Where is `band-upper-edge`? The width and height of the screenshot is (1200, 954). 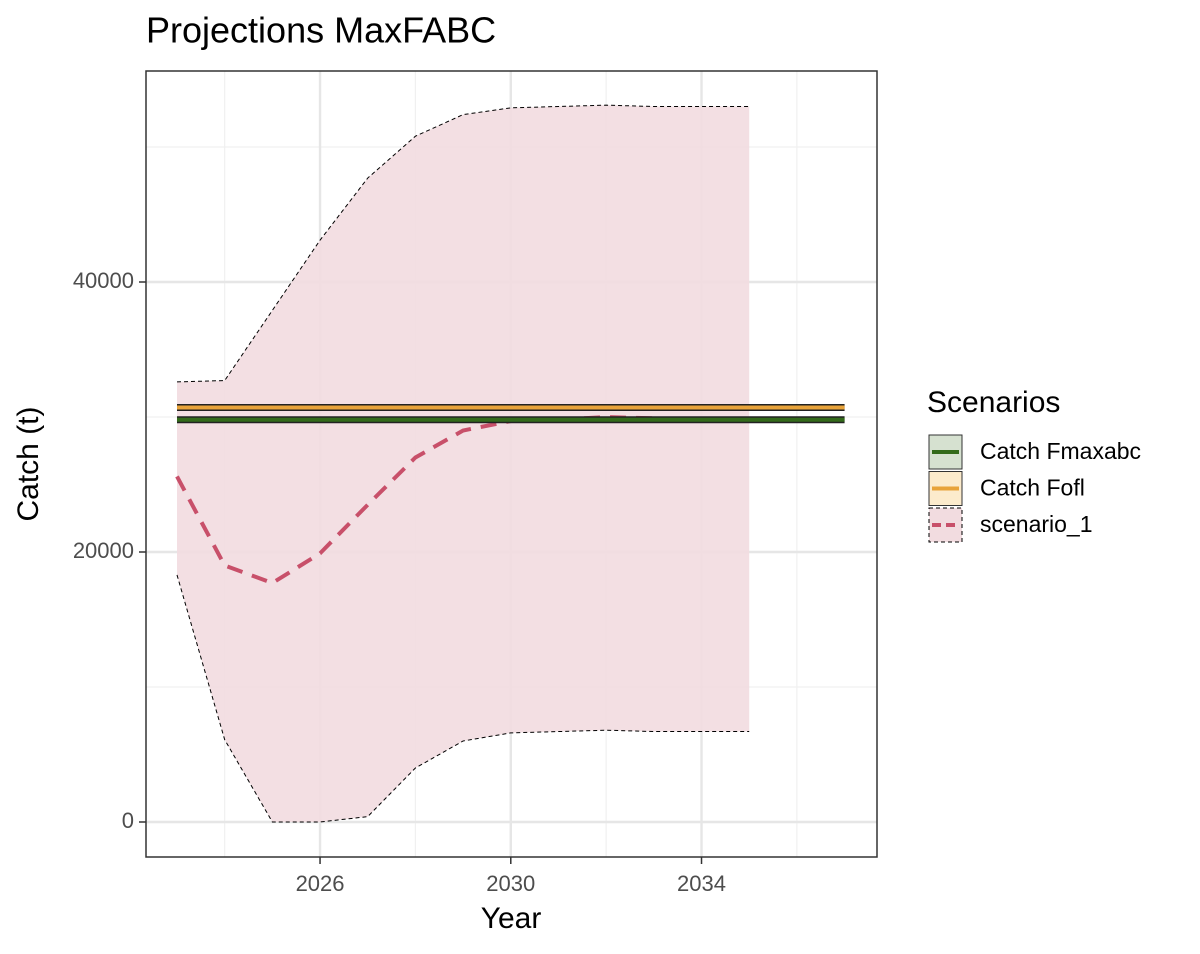 band-upper-edge is located at coordinates (463, 243).